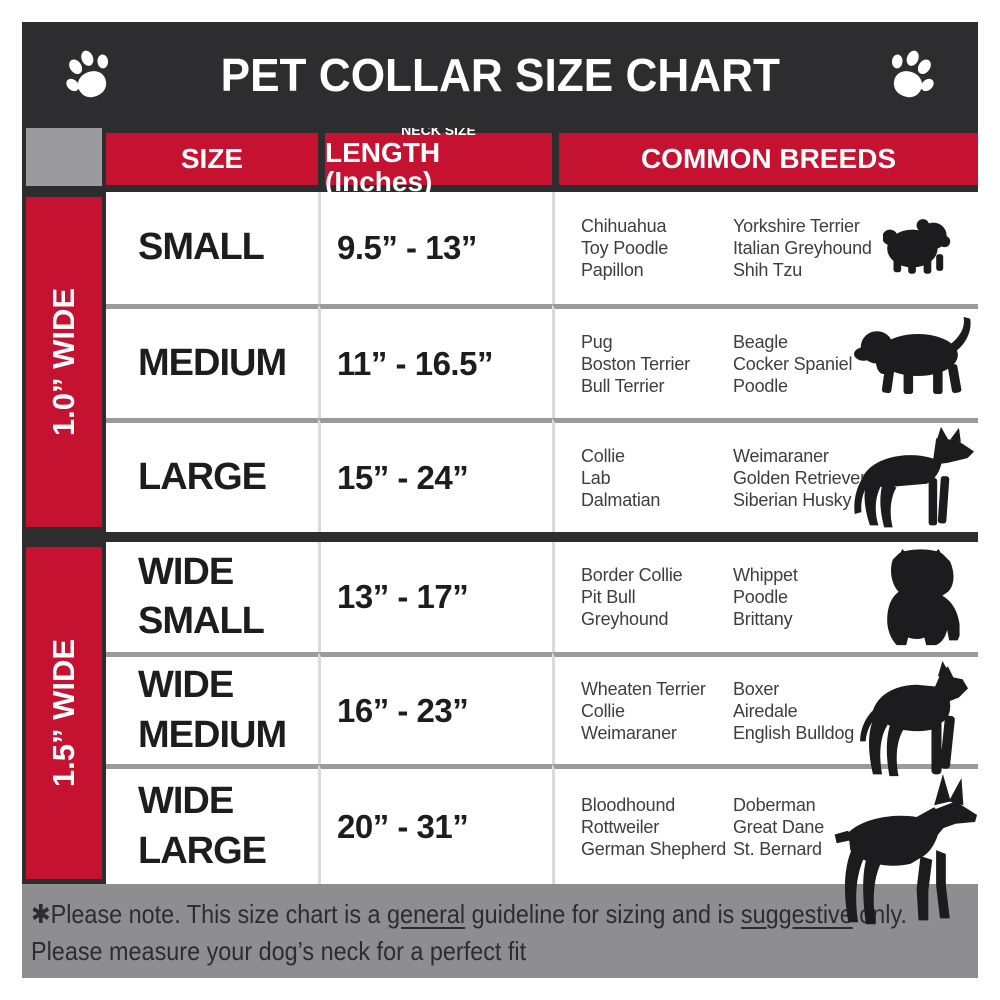 This screenshot has height=1000, width=1000. I want to click on breed-name: St. Bernard, so click(777, 848).